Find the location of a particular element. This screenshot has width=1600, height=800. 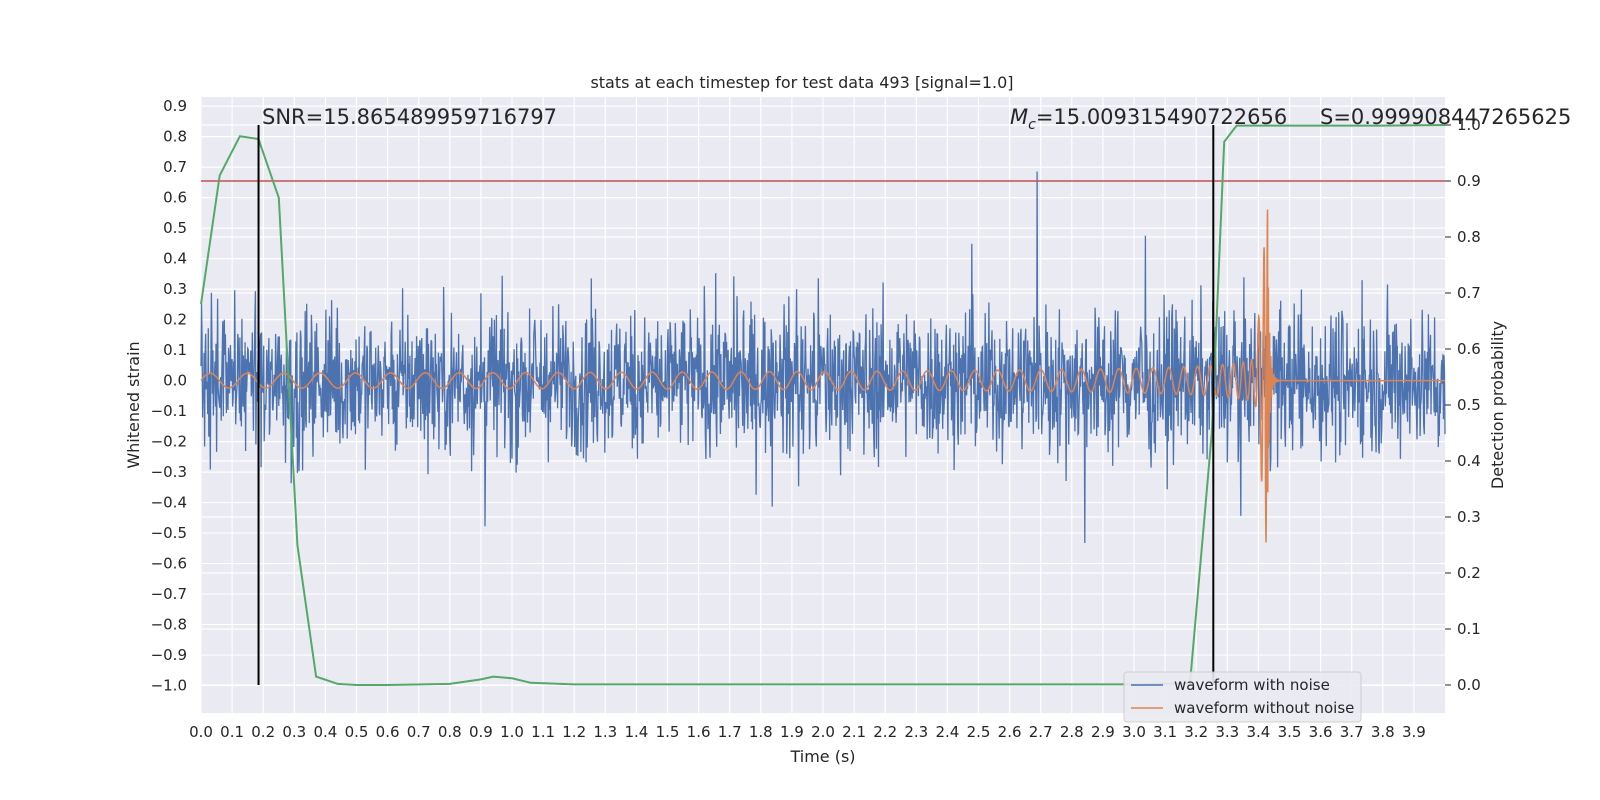

y2-tick-label: 0.1 is located at coordinates (1469, 629).